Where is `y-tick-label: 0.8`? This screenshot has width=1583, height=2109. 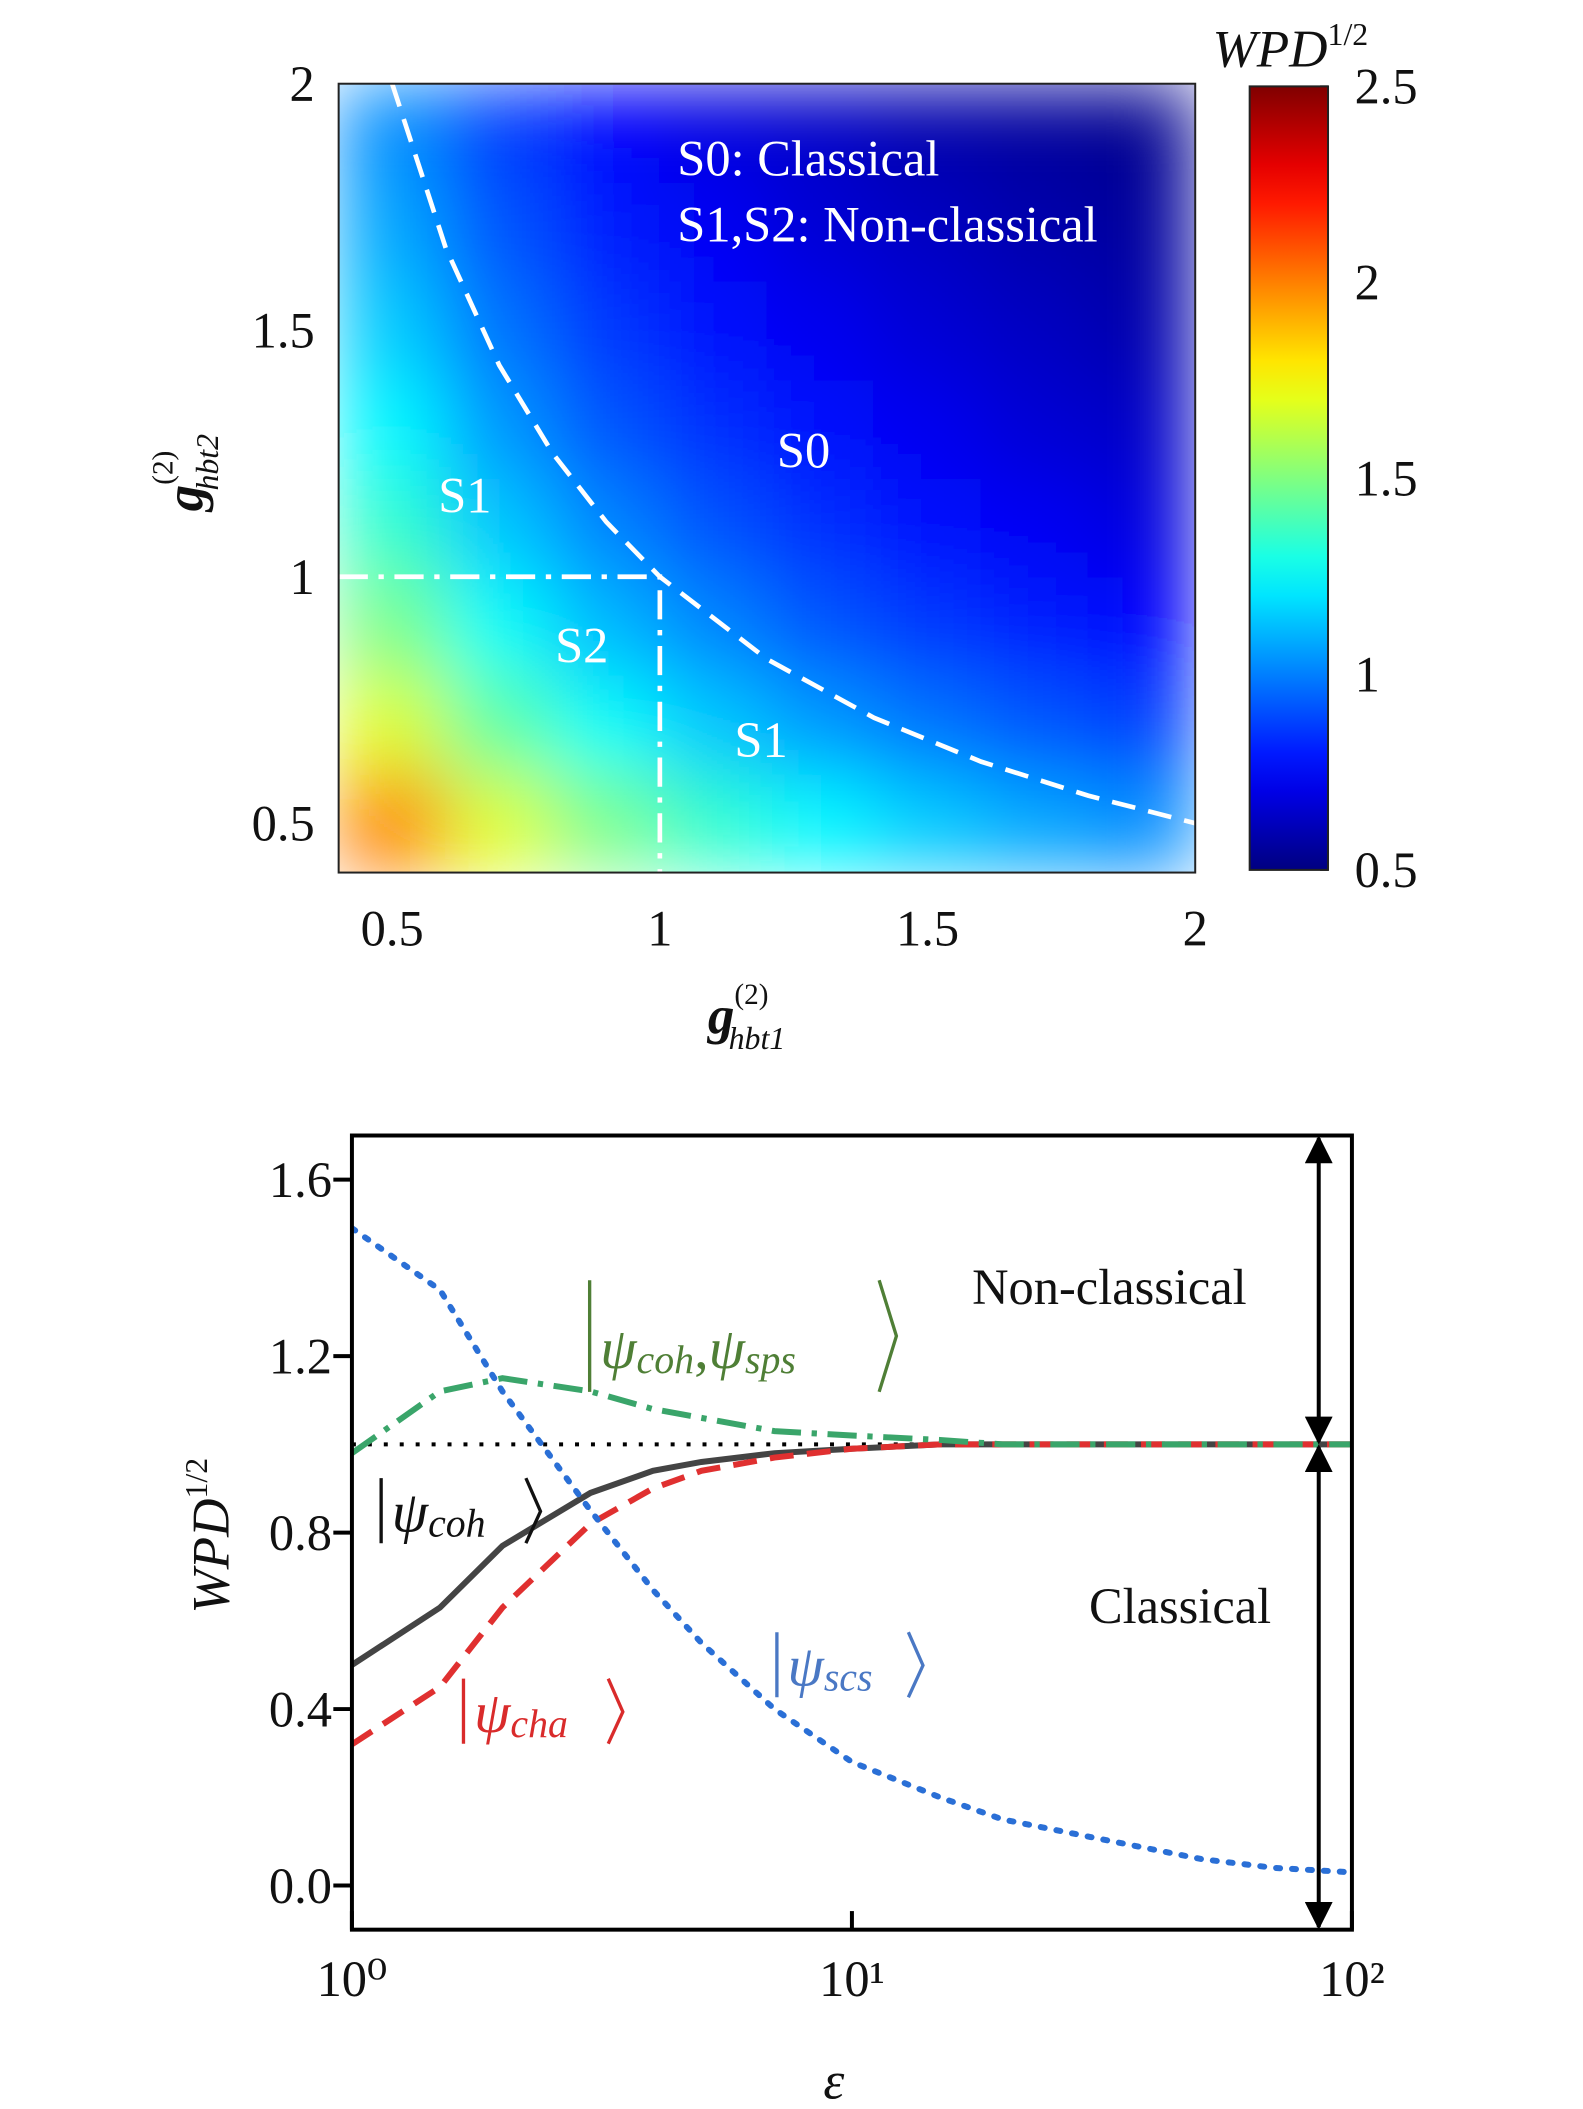 y-tick-label: 0.8 is located at coordinates (300, 1533).